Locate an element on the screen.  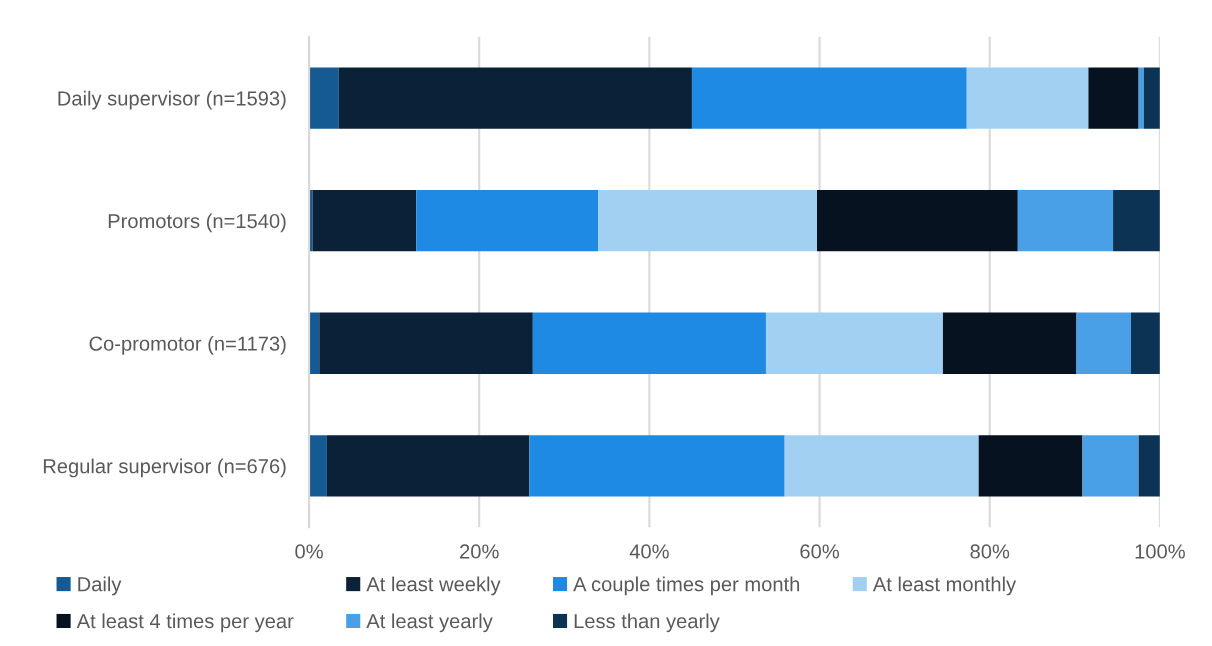
x-tick-label: 0% is located at coordinates (309, 551).